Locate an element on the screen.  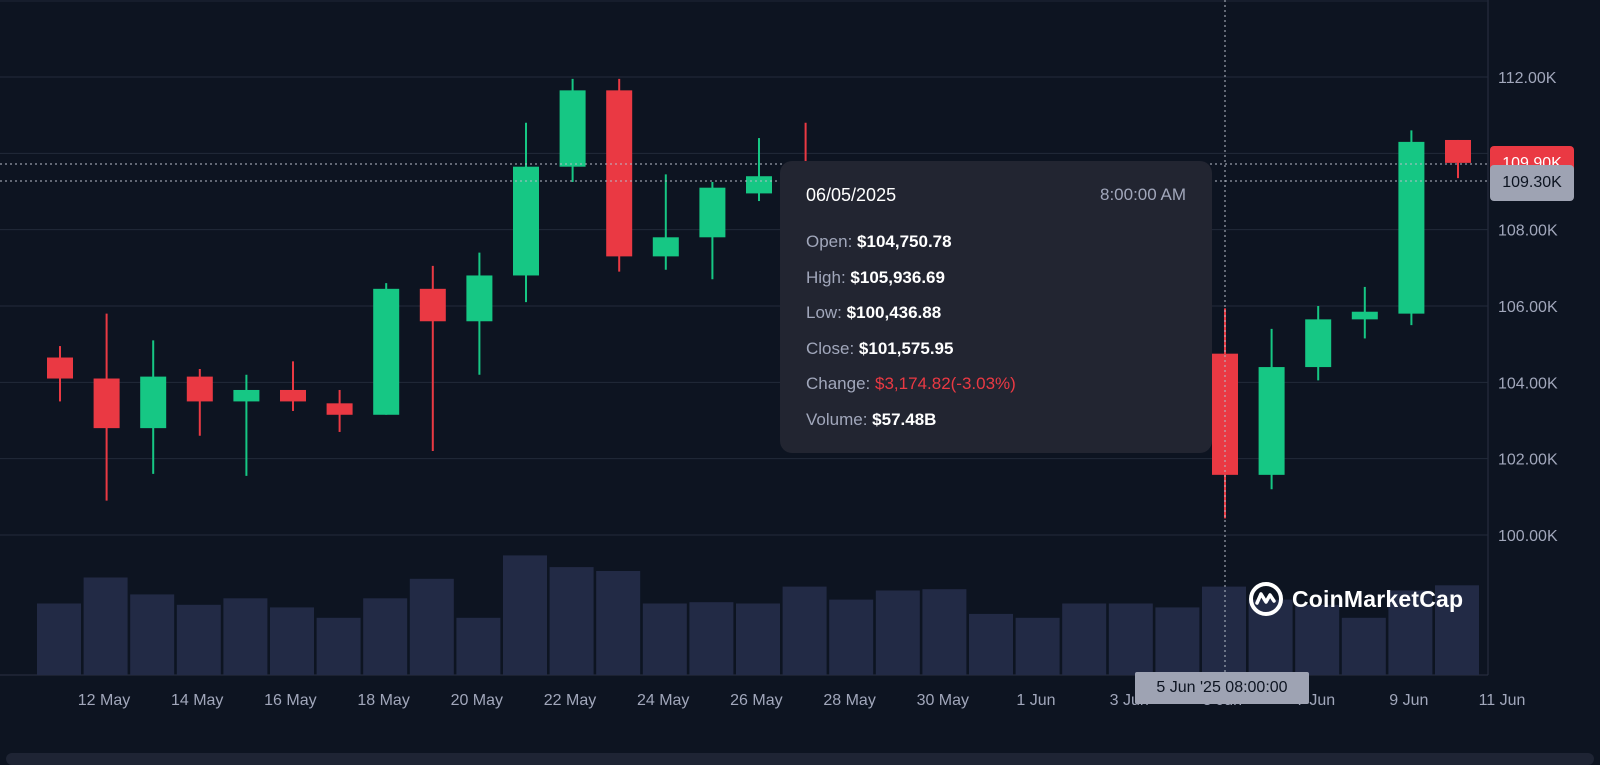
coinmarketcap-logo: CoinMarketCap is located at coordinates (1355, 599).